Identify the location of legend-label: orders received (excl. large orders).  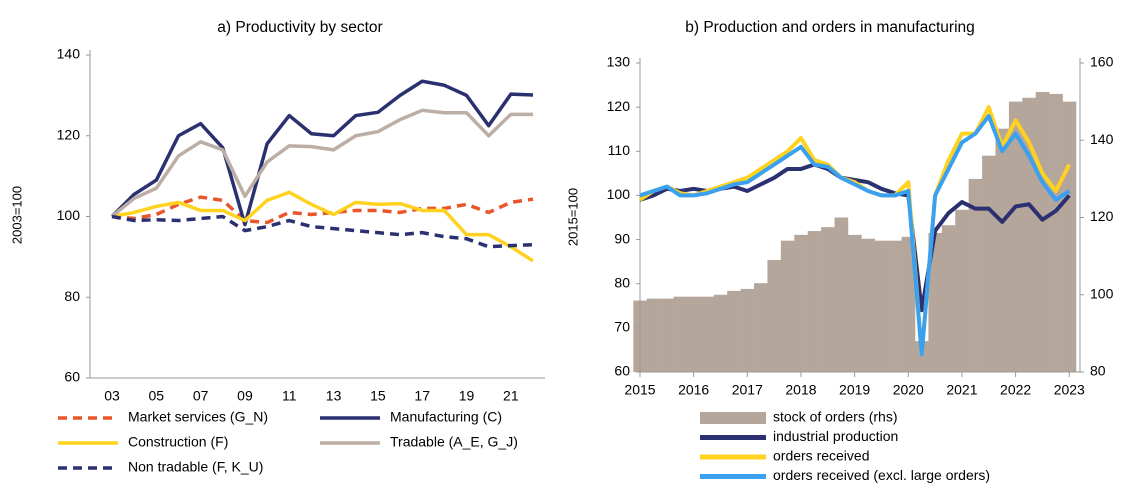
(881, 475).